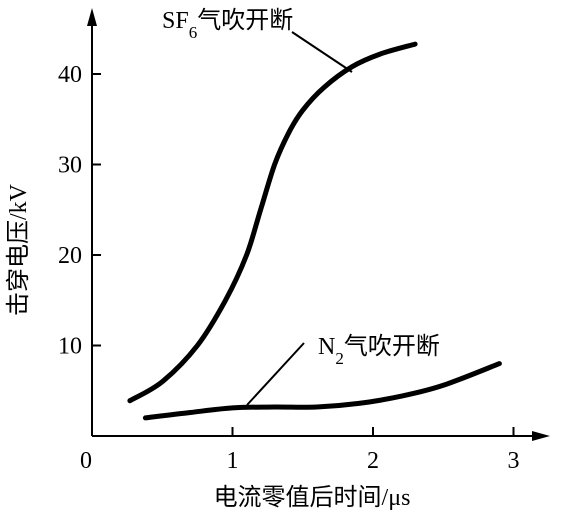 Image resolution: width=562 pixels, height=518 pixels. What do you see at coordinates (70, 347) in the screenshot?
I see `y-tick-label: 10` at bounding box center [70, 347].